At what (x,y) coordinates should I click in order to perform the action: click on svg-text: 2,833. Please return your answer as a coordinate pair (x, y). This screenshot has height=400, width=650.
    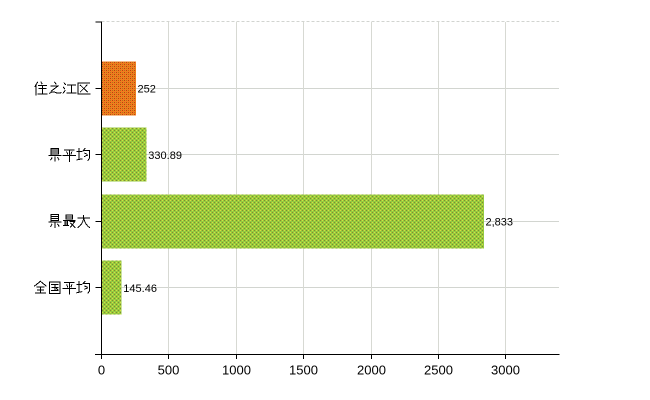
    Looking at the image, I should click on (500, 223).